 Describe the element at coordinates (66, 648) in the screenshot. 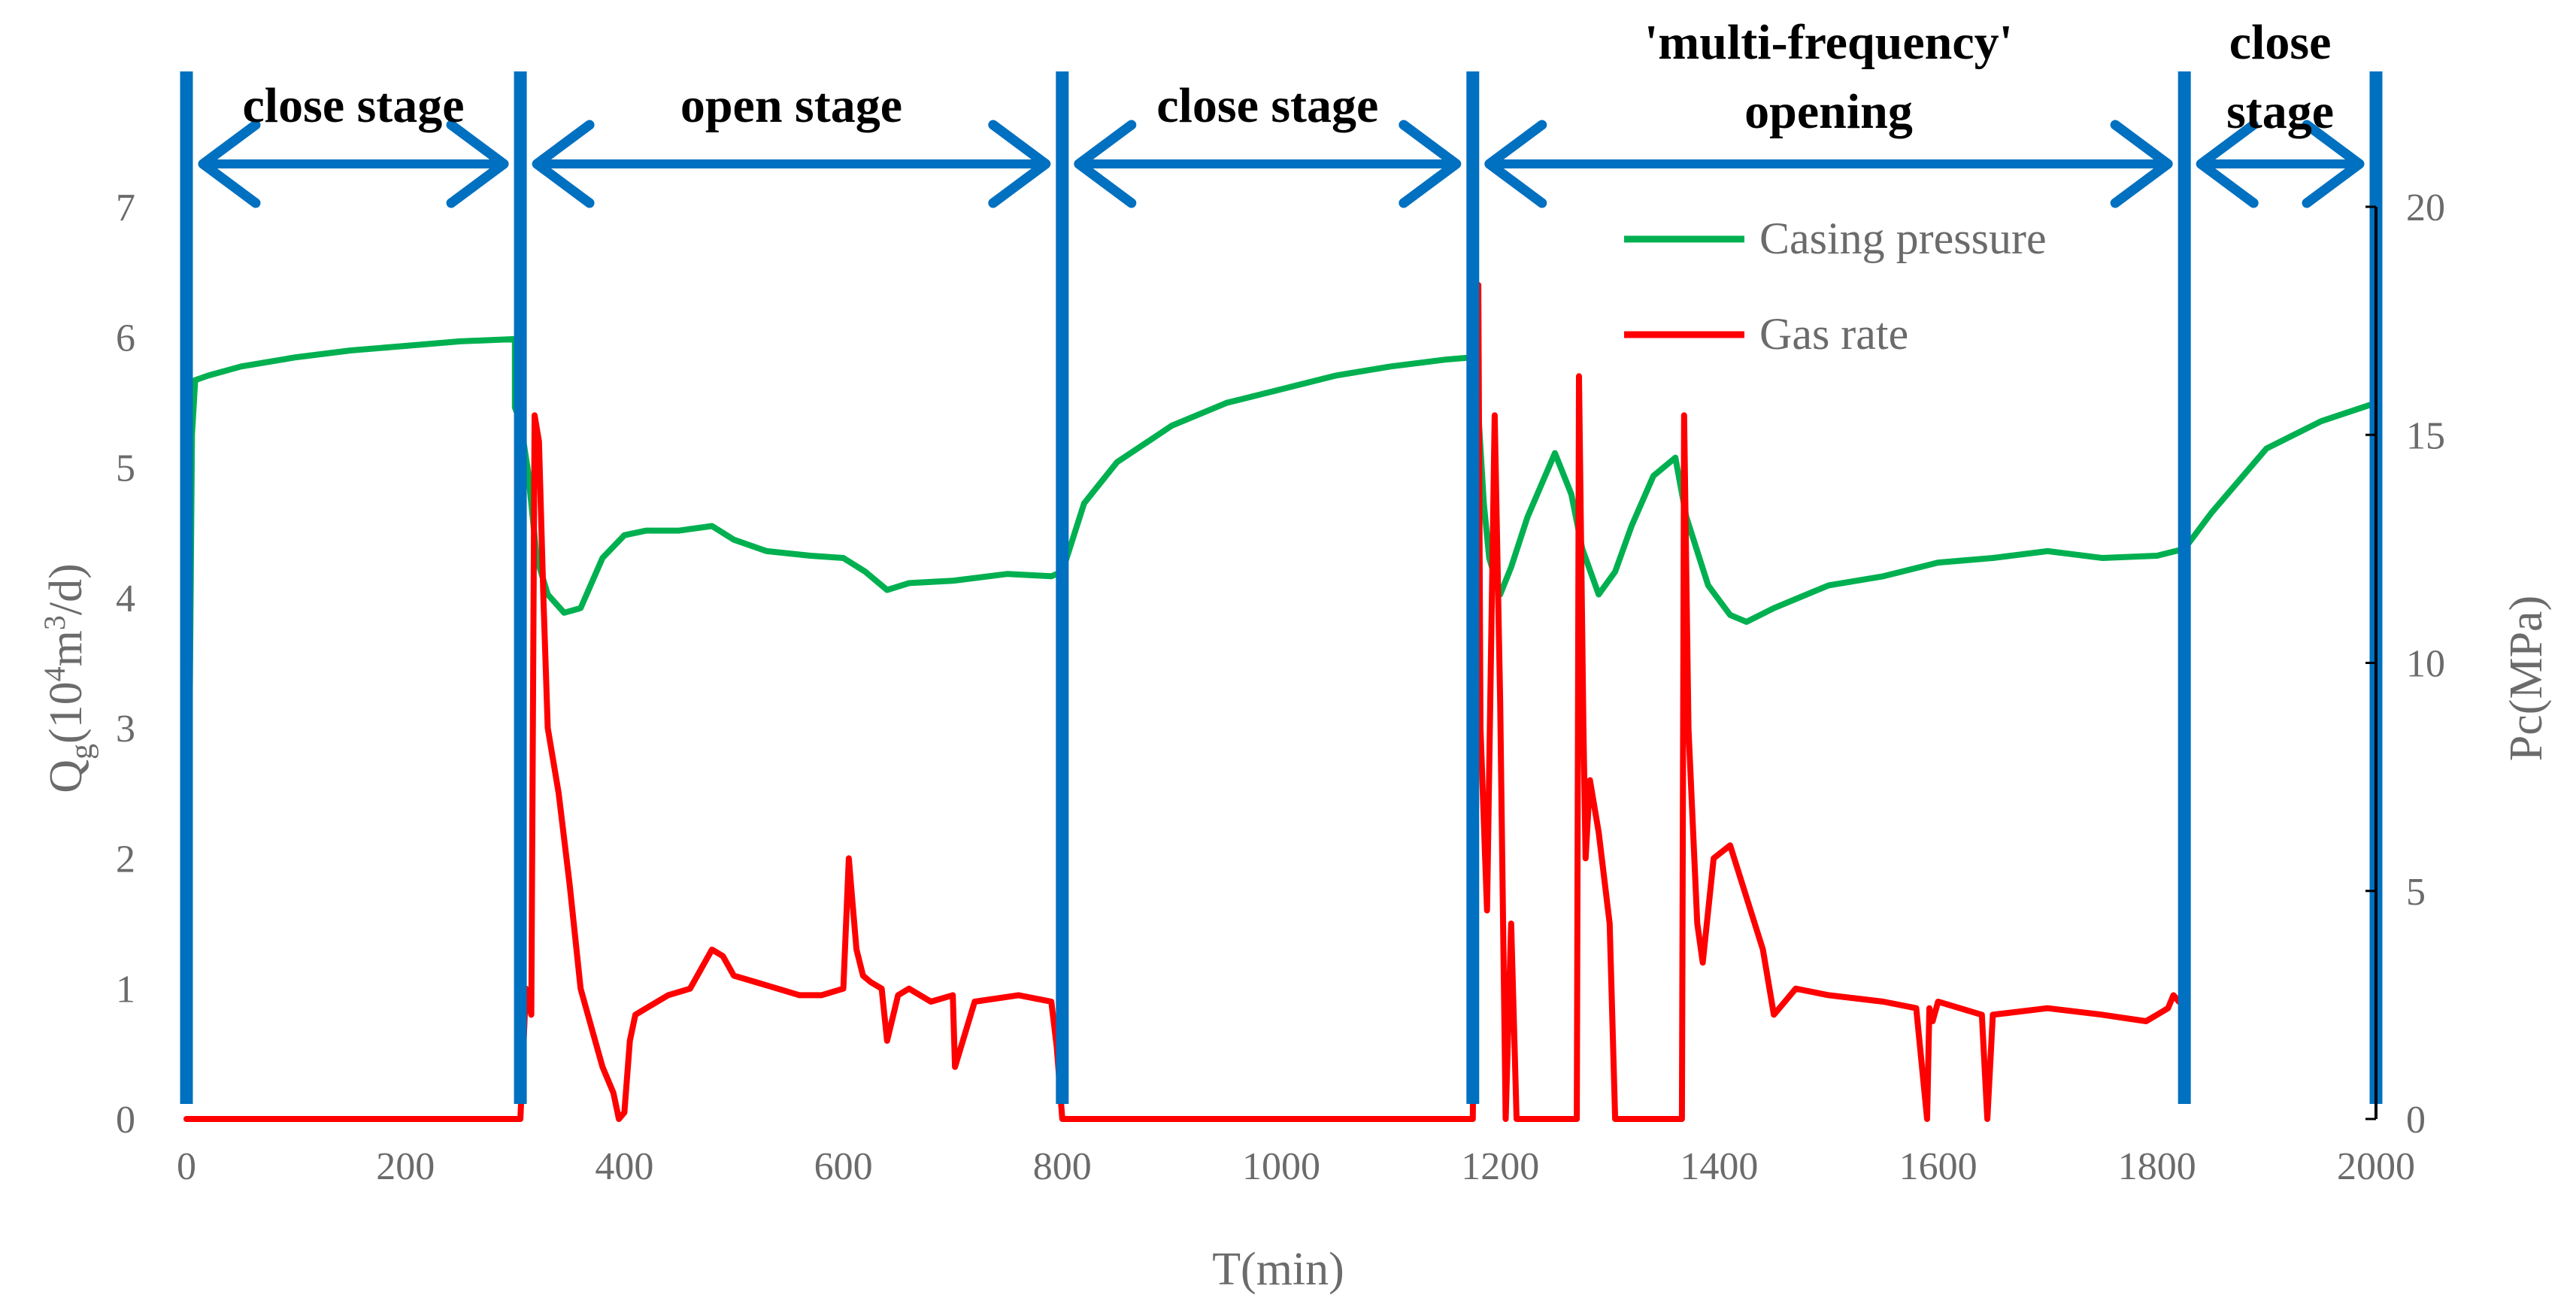

I see `y-left-title-m: m` at that location.